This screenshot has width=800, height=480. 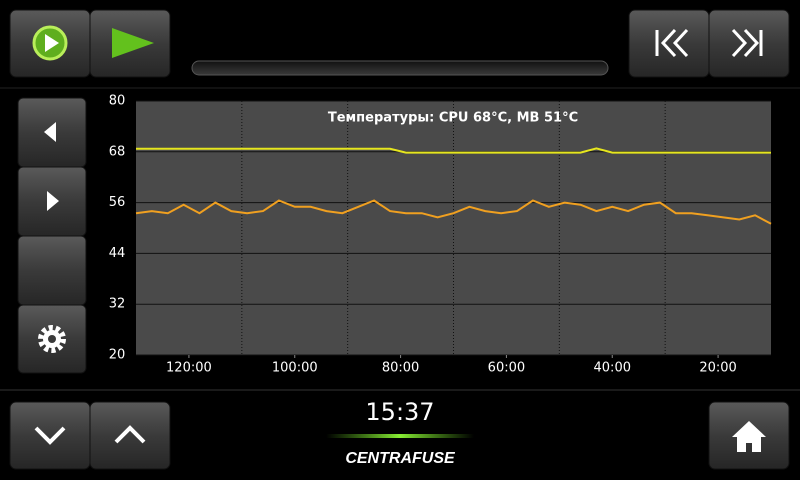 What do you see at coordinates (130, 43) in the screenshot?
I see `play-button` at bounding box center [130, 43].